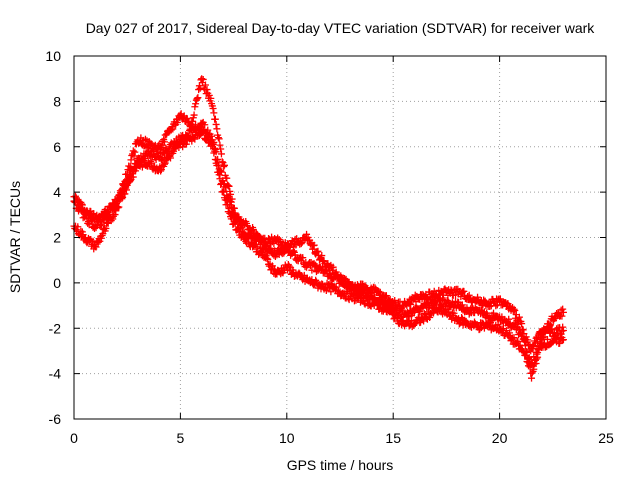  What do you see at coordinates (340, 465) in the screenshot?
I see `x-axis-label: GPS time / hours` at bounding box center [340, 465].